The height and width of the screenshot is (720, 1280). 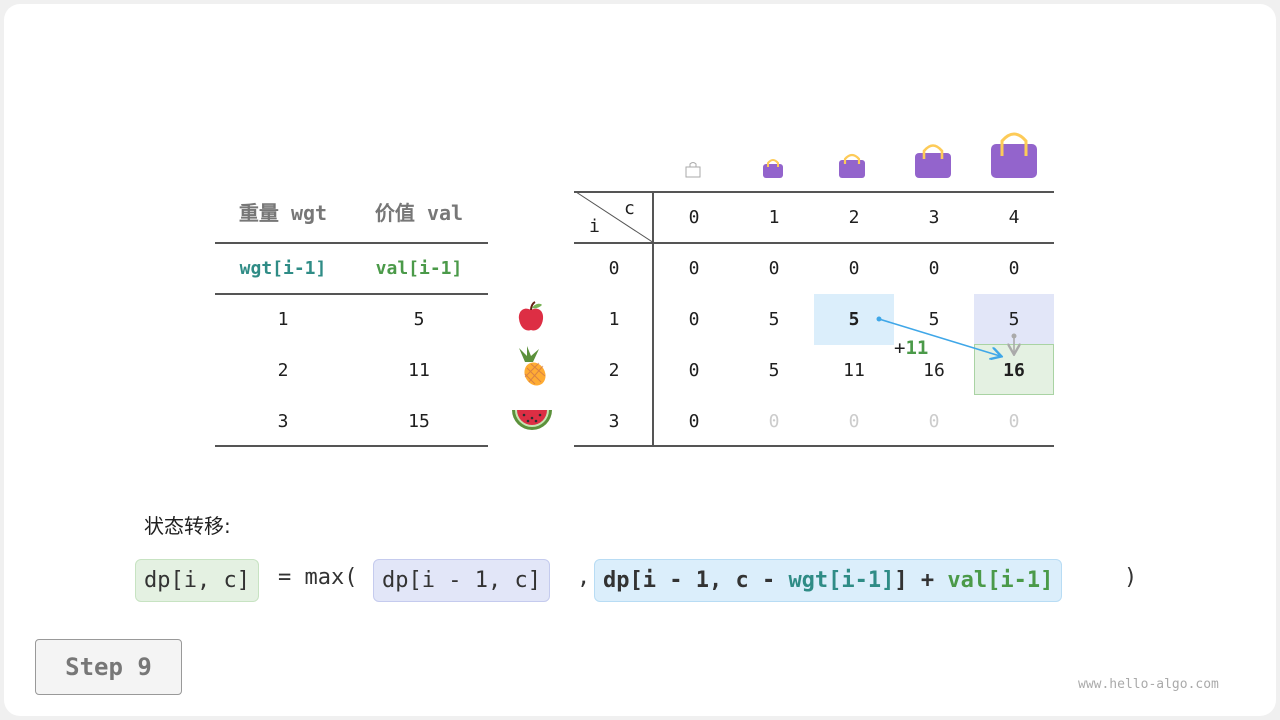 What do you see at coordinates (653, 319) in the screenshot?
I see `vertical-divider` at bounding box center [653, 319].